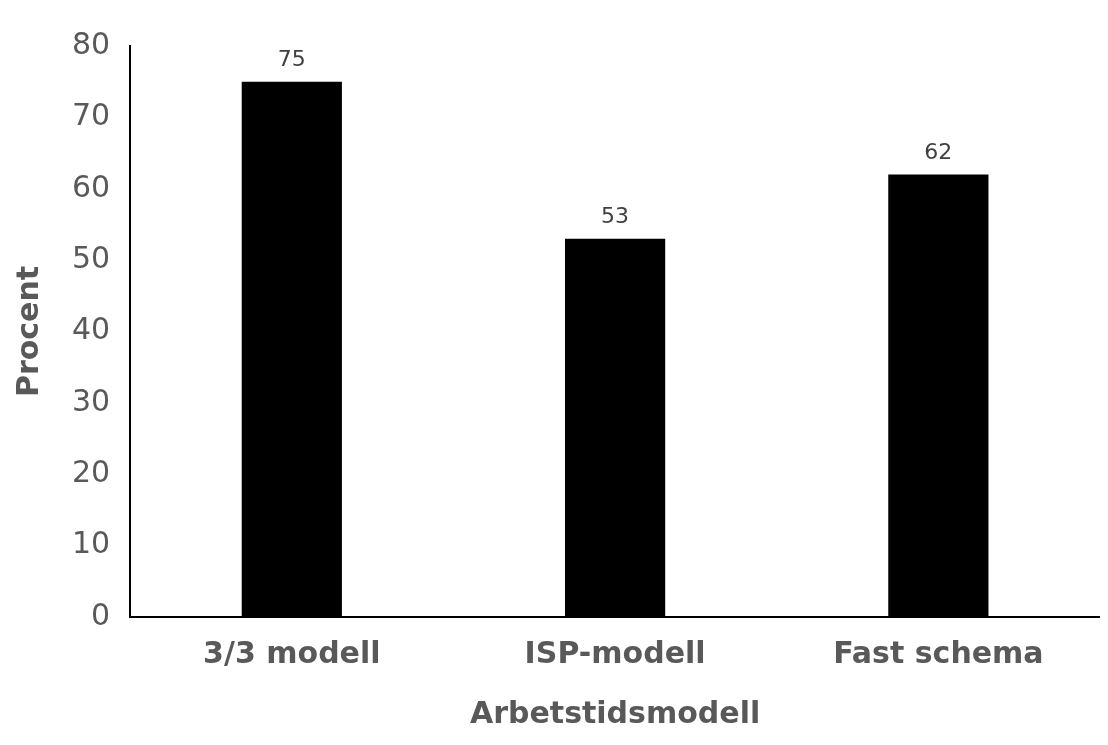 This screenshot has height=745, width=1108. What do you see at coordinates (91, 329) in the screenshot?
I see `y-tick-label: 40` at bounding box center [91, 329].